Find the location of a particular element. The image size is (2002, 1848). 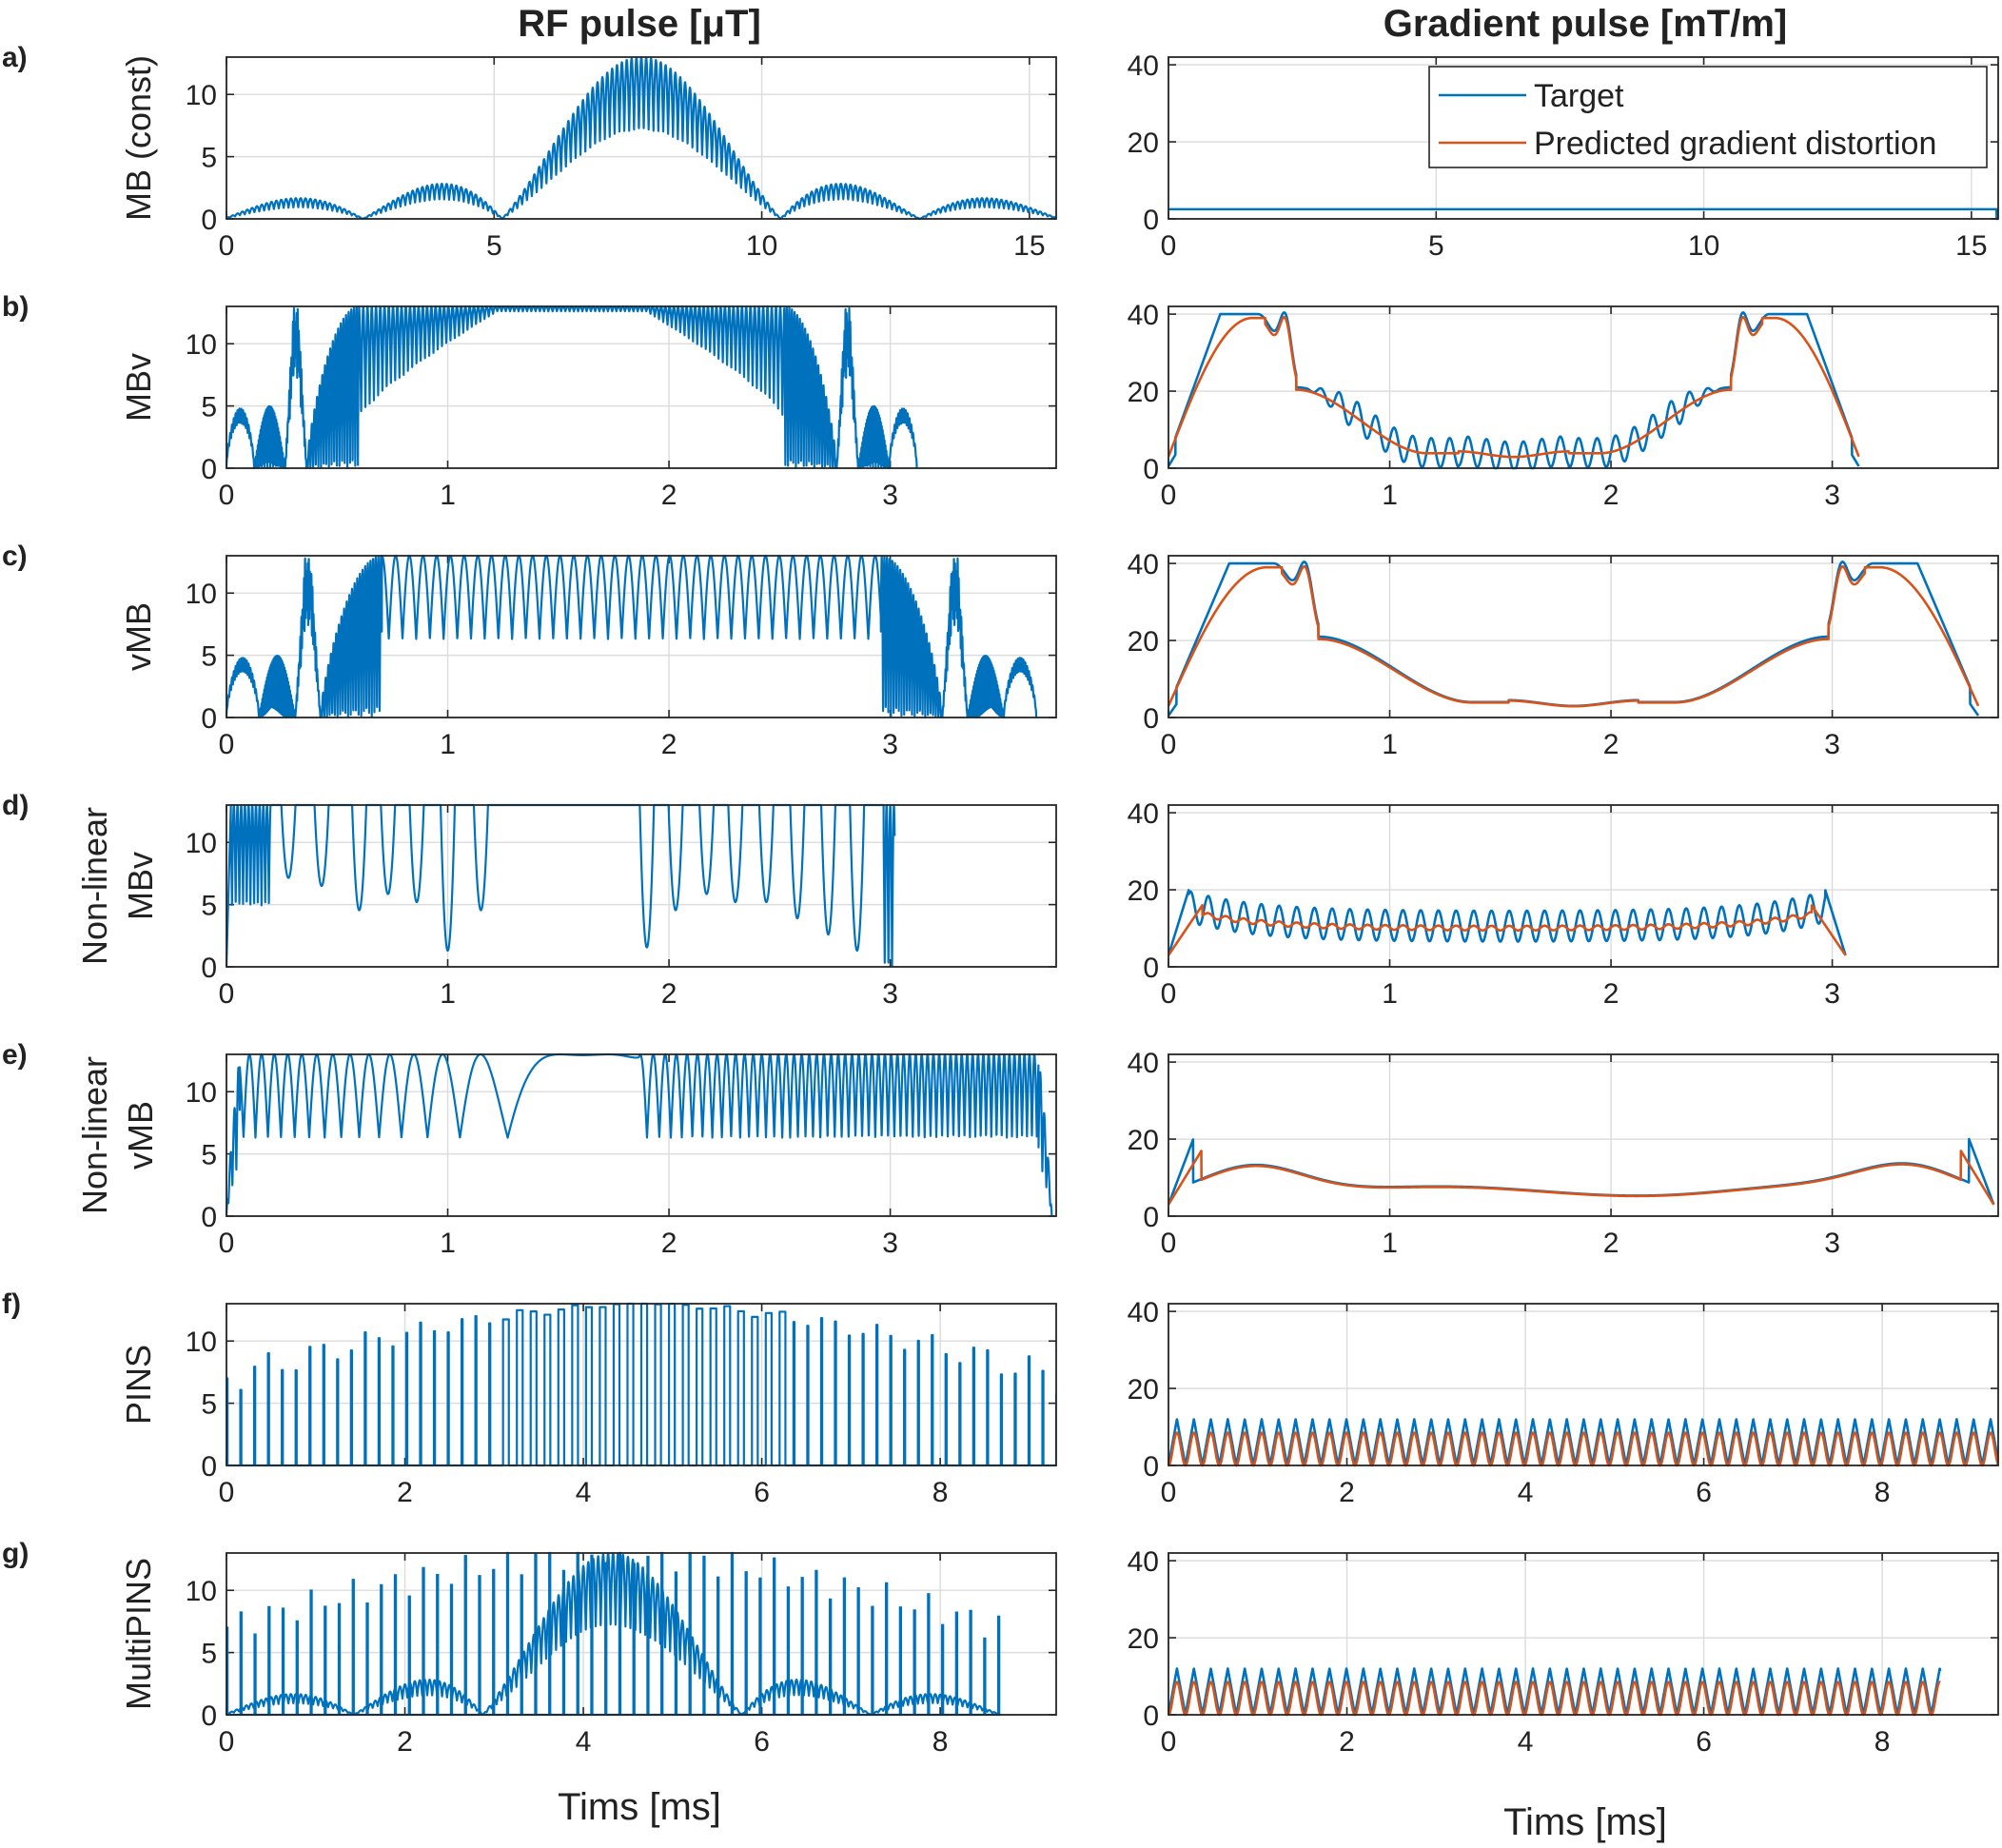

rf-y-axis-label: Non-linear is located at coordinates (94, 886).